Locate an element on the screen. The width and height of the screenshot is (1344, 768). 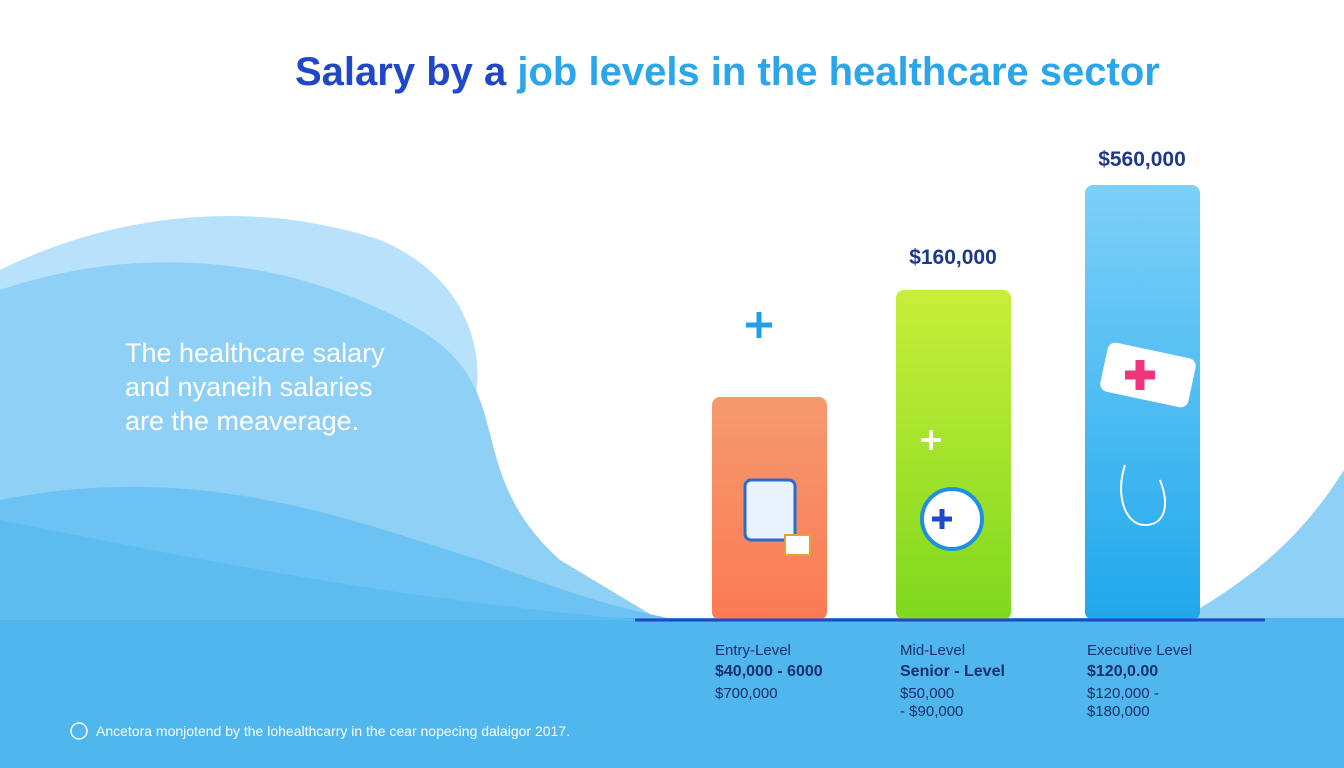
intro-line: and nyaneih salaries is located at coordinates (249, 387).